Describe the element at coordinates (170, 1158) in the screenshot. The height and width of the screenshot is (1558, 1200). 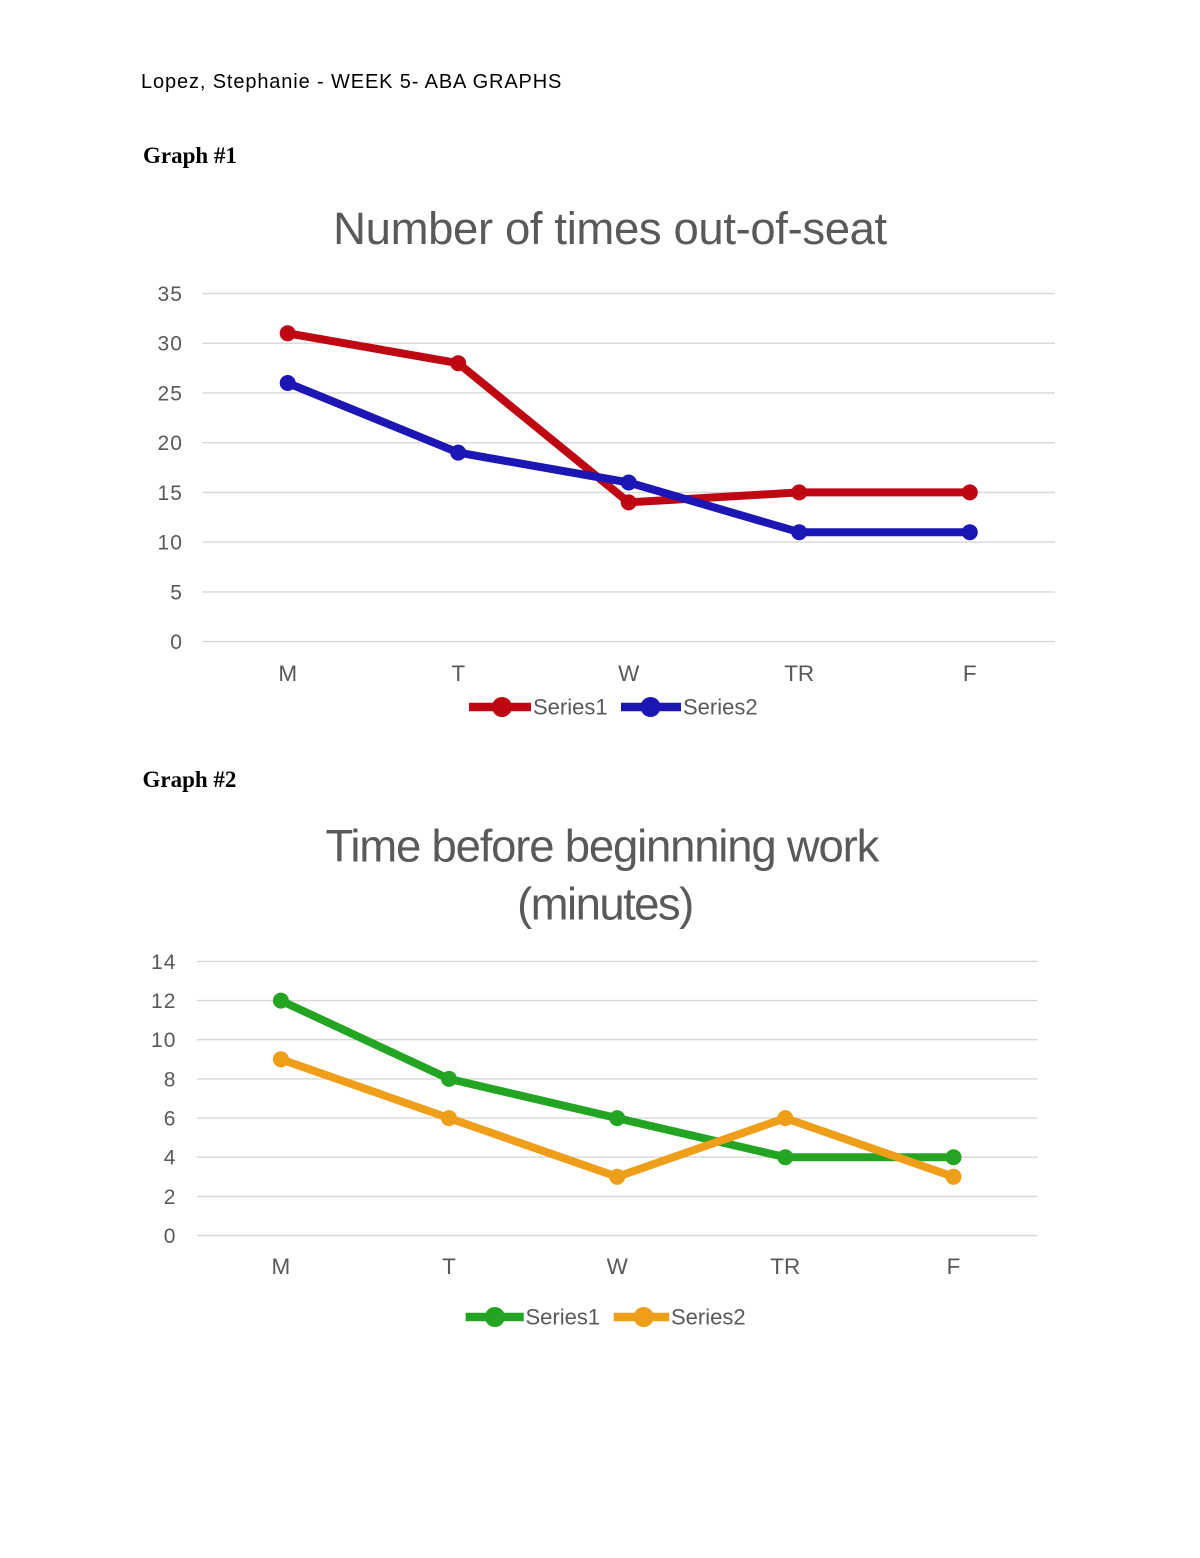
I see `svg-text: 4` at that location.